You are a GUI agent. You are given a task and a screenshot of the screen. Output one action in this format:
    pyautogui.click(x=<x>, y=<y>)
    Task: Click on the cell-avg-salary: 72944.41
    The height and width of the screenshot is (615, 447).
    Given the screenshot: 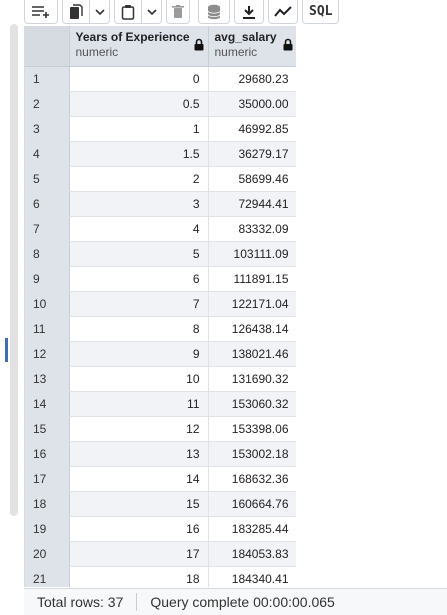 What is the action you would take?
    pyautogui.click(x=252, y=204)
    